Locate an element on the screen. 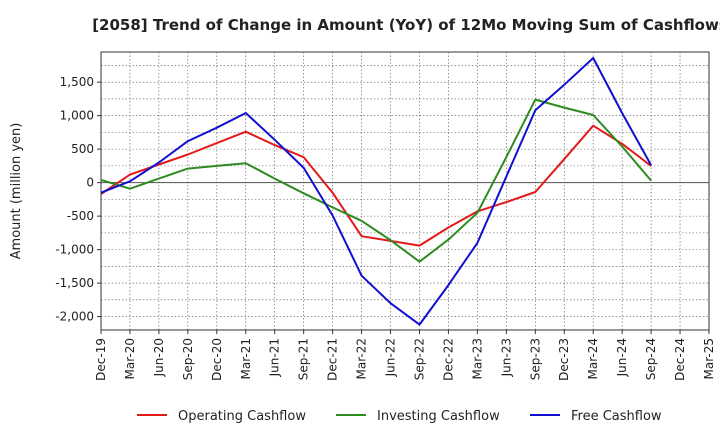 The height and width of the screenshot is (440, 720). x-tick-label: Mar-25 is located at coordinates (709, 358).